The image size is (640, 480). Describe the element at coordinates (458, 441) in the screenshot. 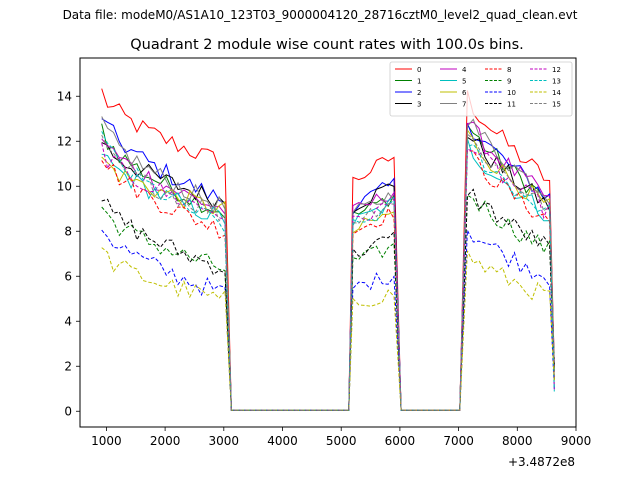

I see `x-tick-label: 7000` at that location.